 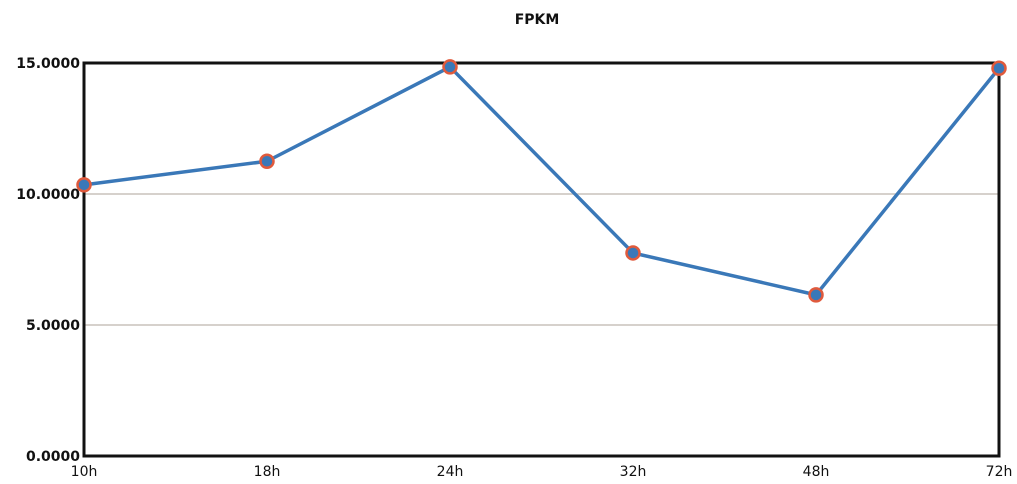 What do you see at coordinates (53, 326) in the screenshot?
I see `y-tick-label: 5.0000` at bounding box center [53, 326].